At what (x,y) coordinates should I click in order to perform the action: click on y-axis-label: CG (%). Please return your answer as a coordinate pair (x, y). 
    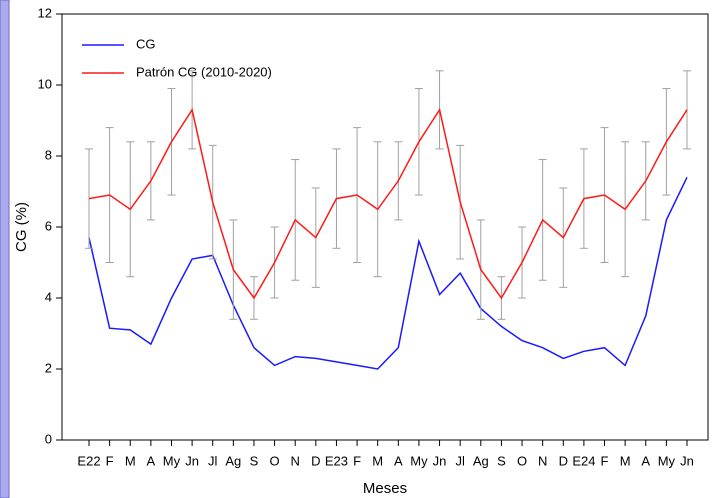
    Looking at the image, I should click on (21, 227).